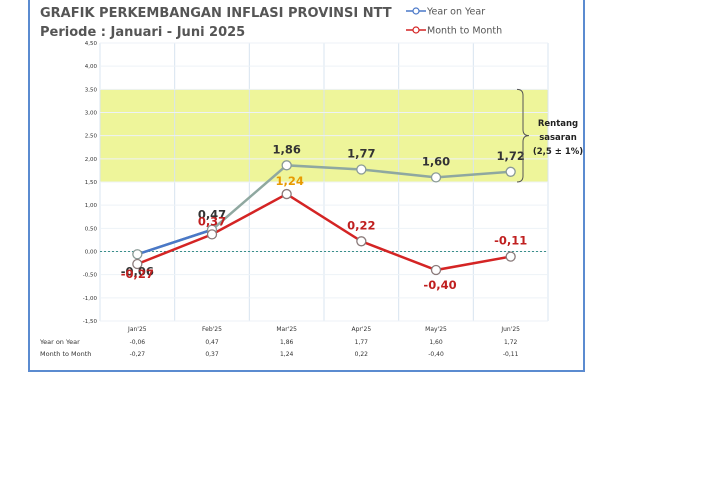 The image size is (720, 482). What do you see at coordinates (90, 299) in the screenshot?
I see `y-tick-label: -1,00` at bounding box center [90, 299].